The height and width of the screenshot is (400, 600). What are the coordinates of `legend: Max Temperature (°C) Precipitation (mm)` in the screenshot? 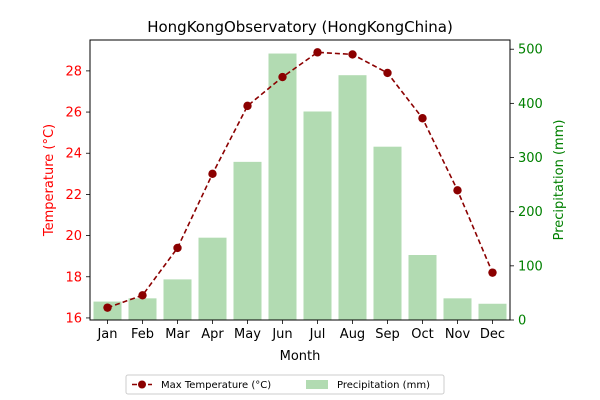 It's located at (285, 384).